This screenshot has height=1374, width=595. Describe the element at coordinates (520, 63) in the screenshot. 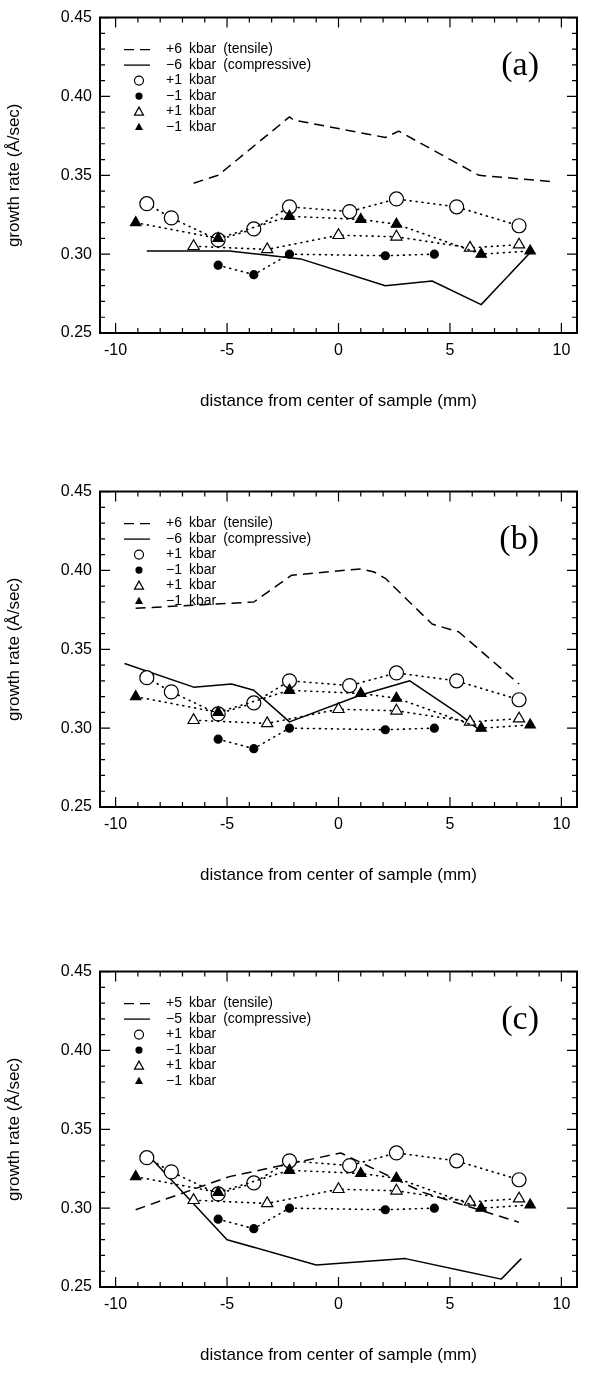

I see `text: (a)` at that location.